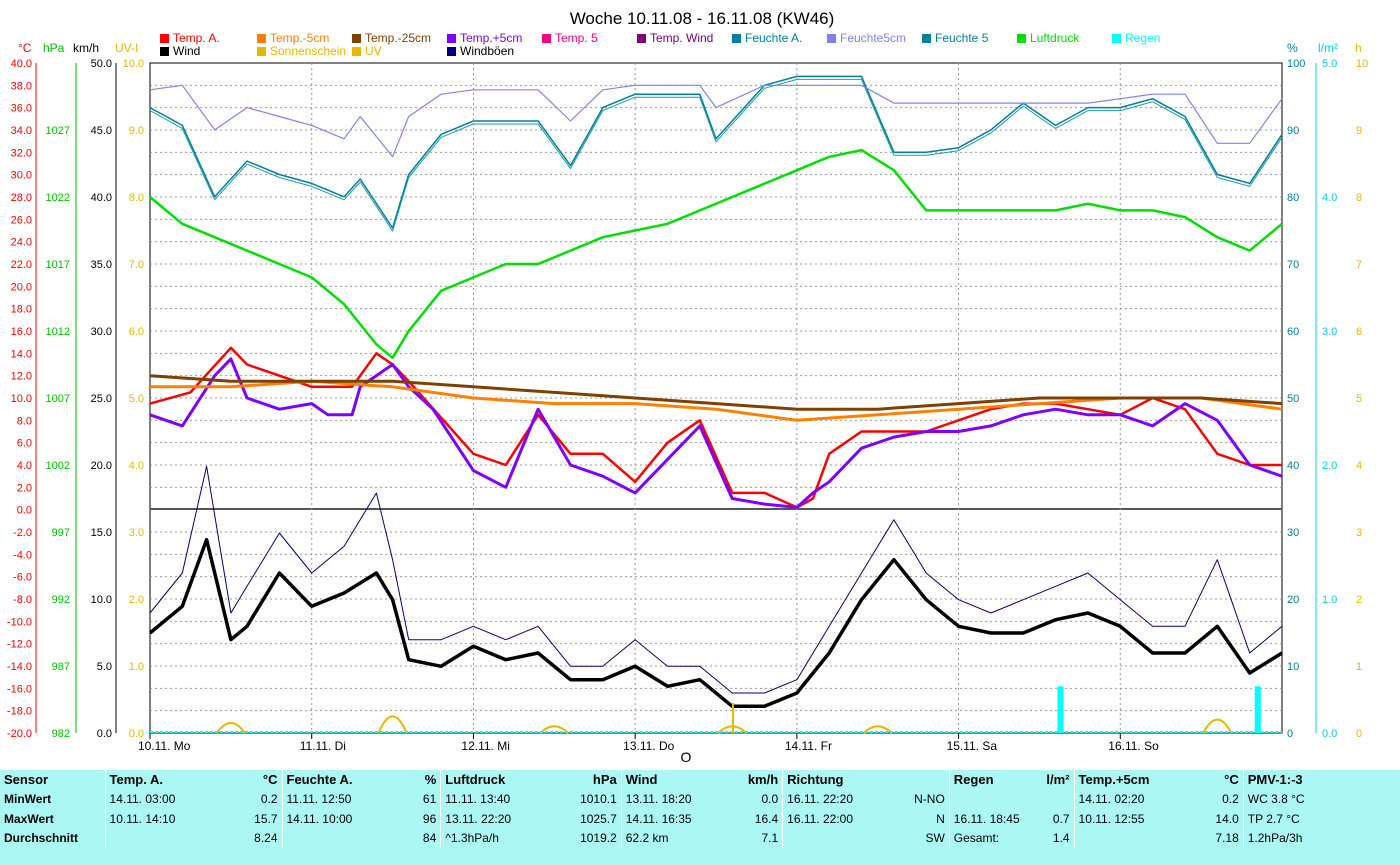 The width and height of the screenshot is (1400, 865). Describe the element at coordinates (323, 746) in the screenshot. I see `x-tick-label: 11.11. Di` at that location.